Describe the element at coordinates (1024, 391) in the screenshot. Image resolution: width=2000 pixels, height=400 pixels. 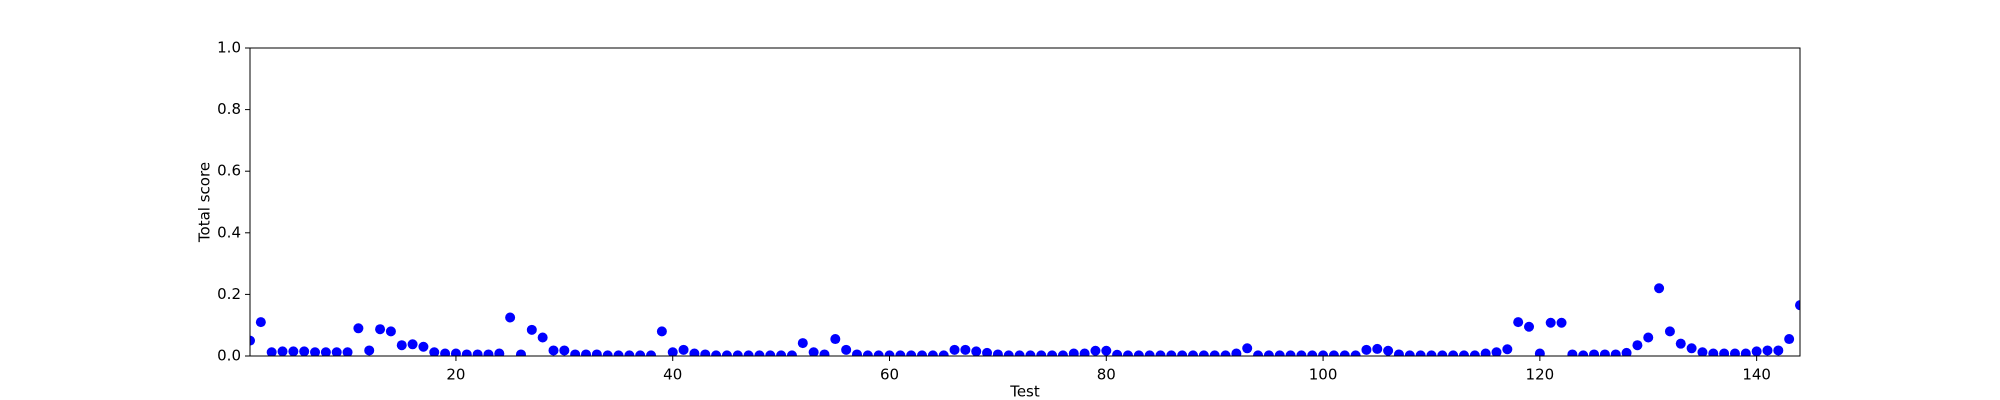
I see `x-axis-label: Test` at that location.